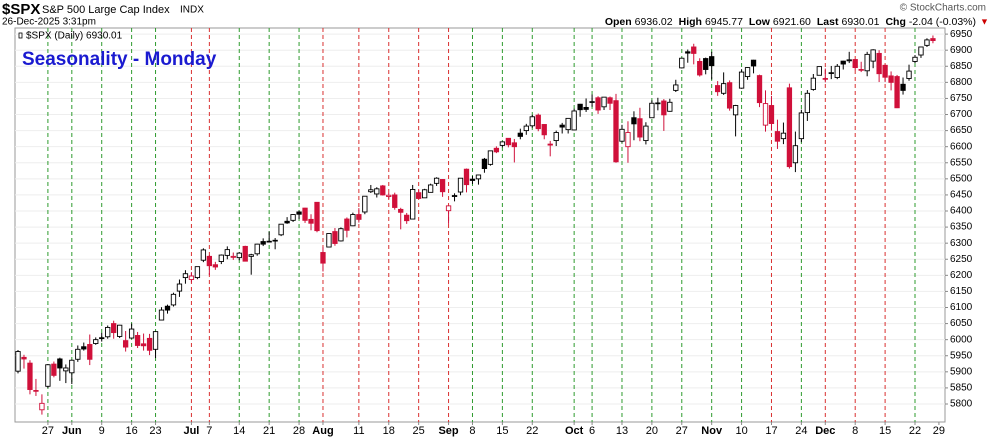 The image size is (990, 438). What do you see at coordinates (358, 431) in the screenshot?
I see `x-tick-label: 11` at bounding box center [358, 431].